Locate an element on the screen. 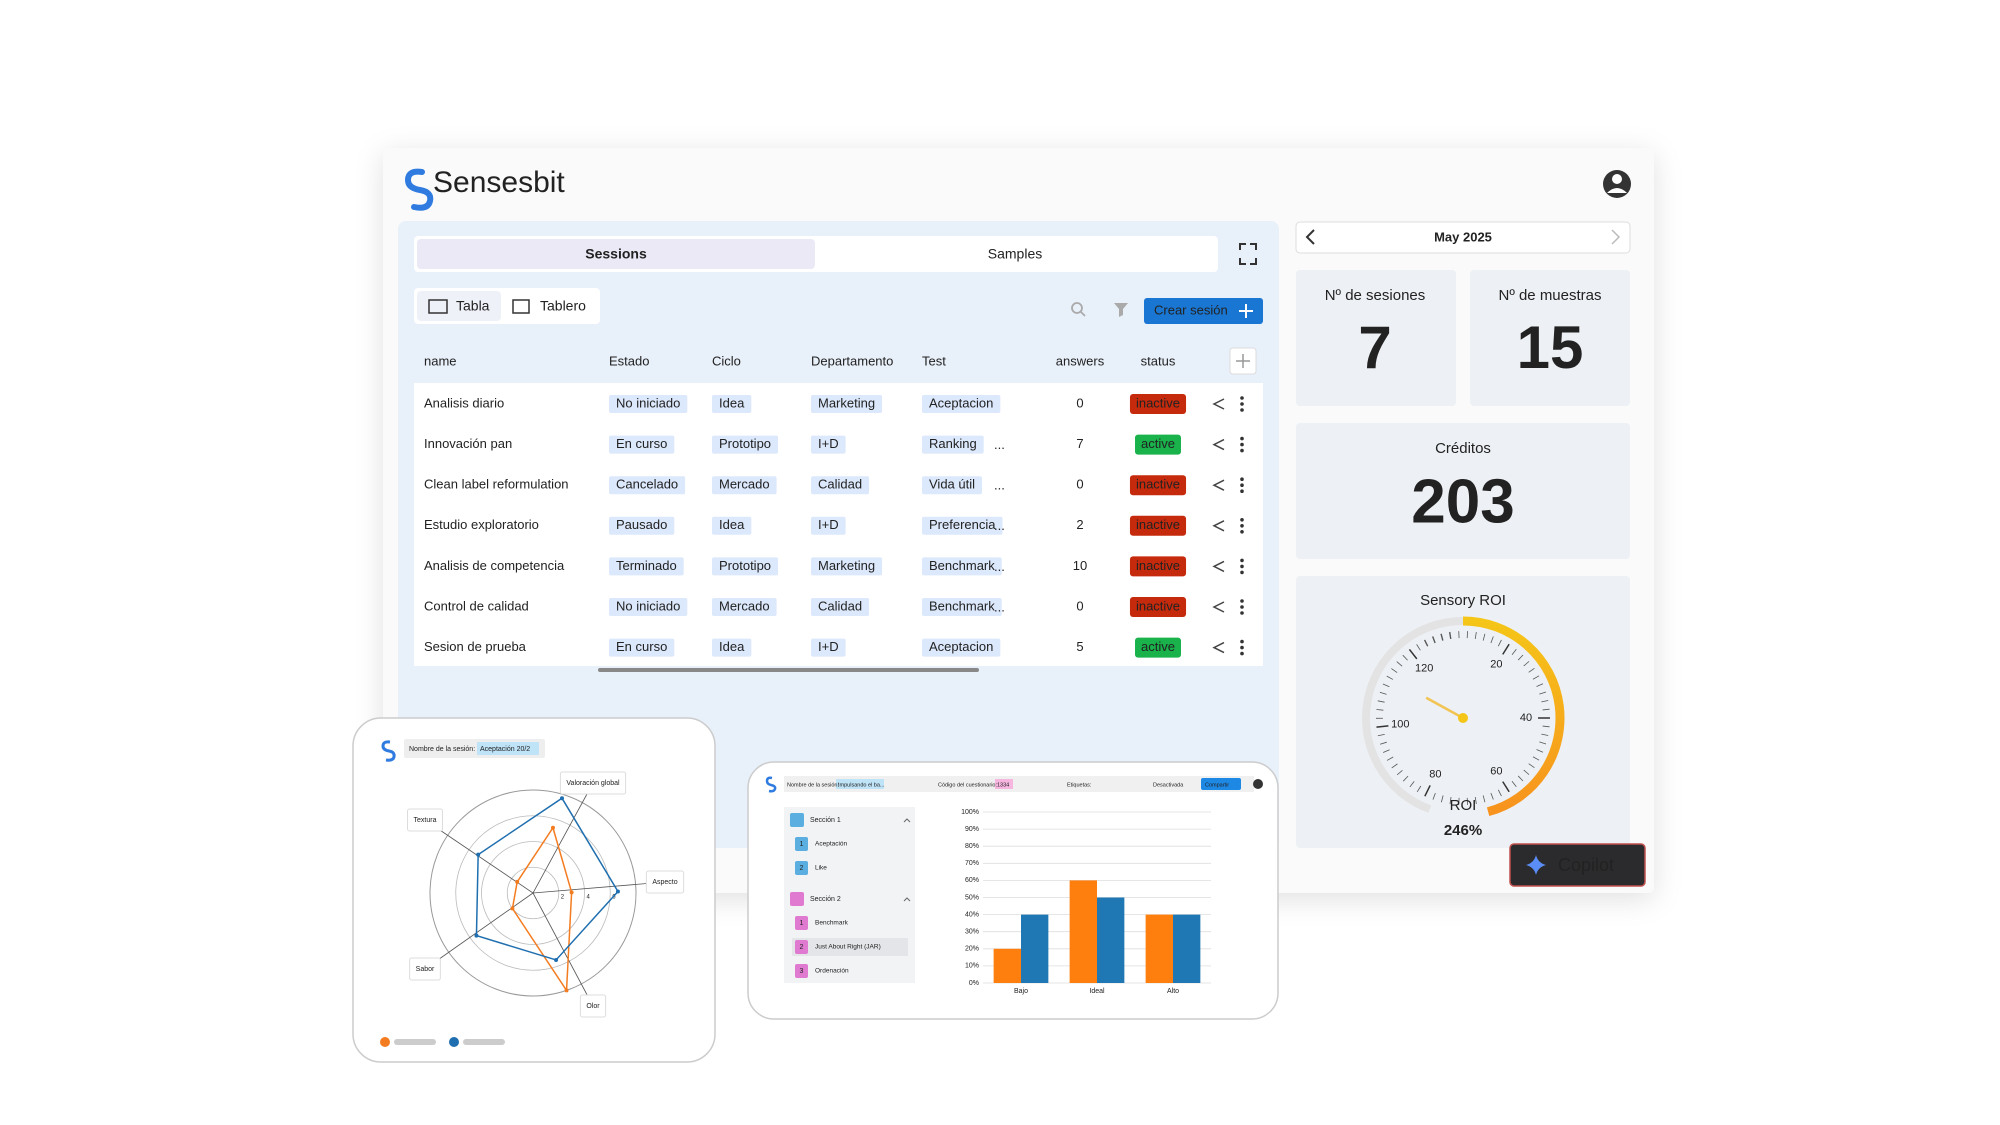 This screenshot has width=2000, height=1125. cell-answers: 0 is located at coordinates (1079, 605).